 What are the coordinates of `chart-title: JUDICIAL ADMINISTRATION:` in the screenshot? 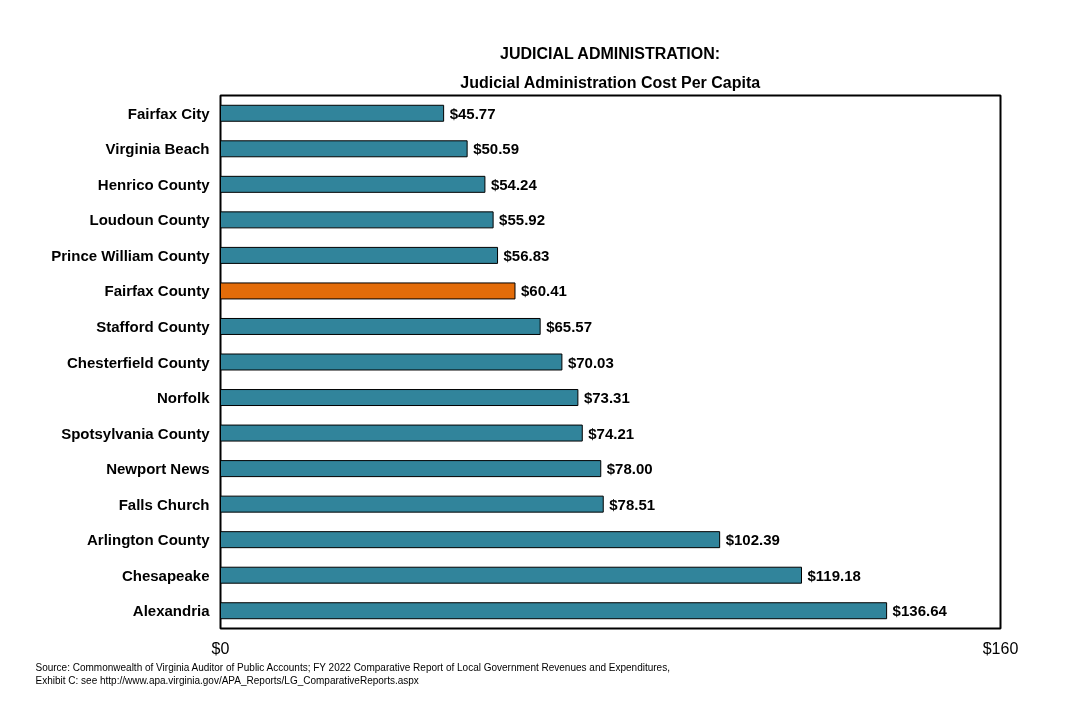 It's located at (610, 53).